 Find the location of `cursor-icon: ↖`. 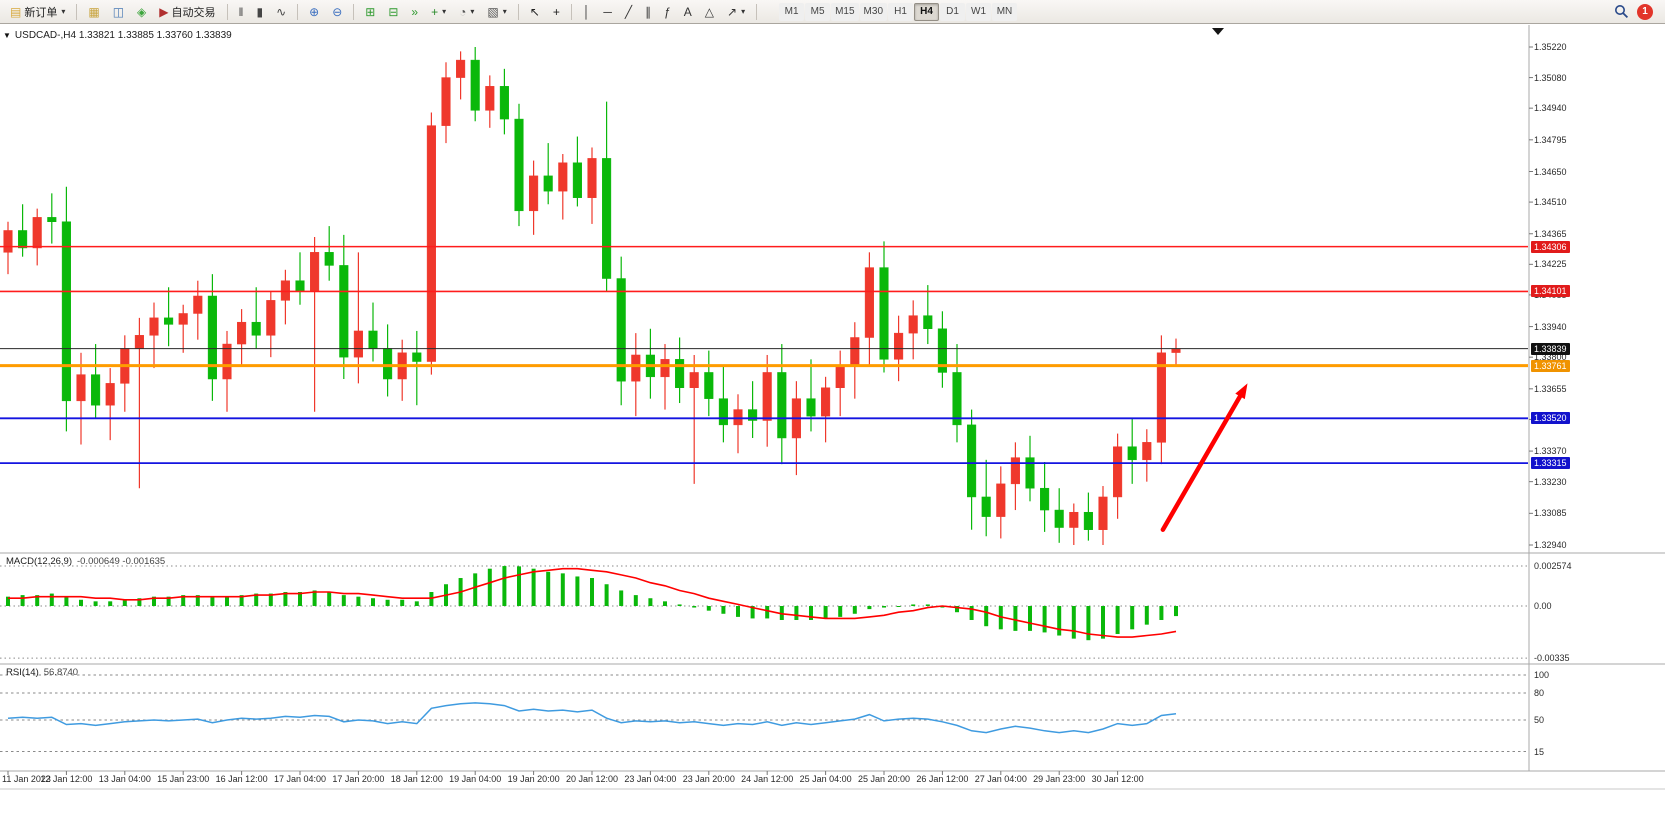

cursor-icon: ↖ is located at coordinates (534, 11).